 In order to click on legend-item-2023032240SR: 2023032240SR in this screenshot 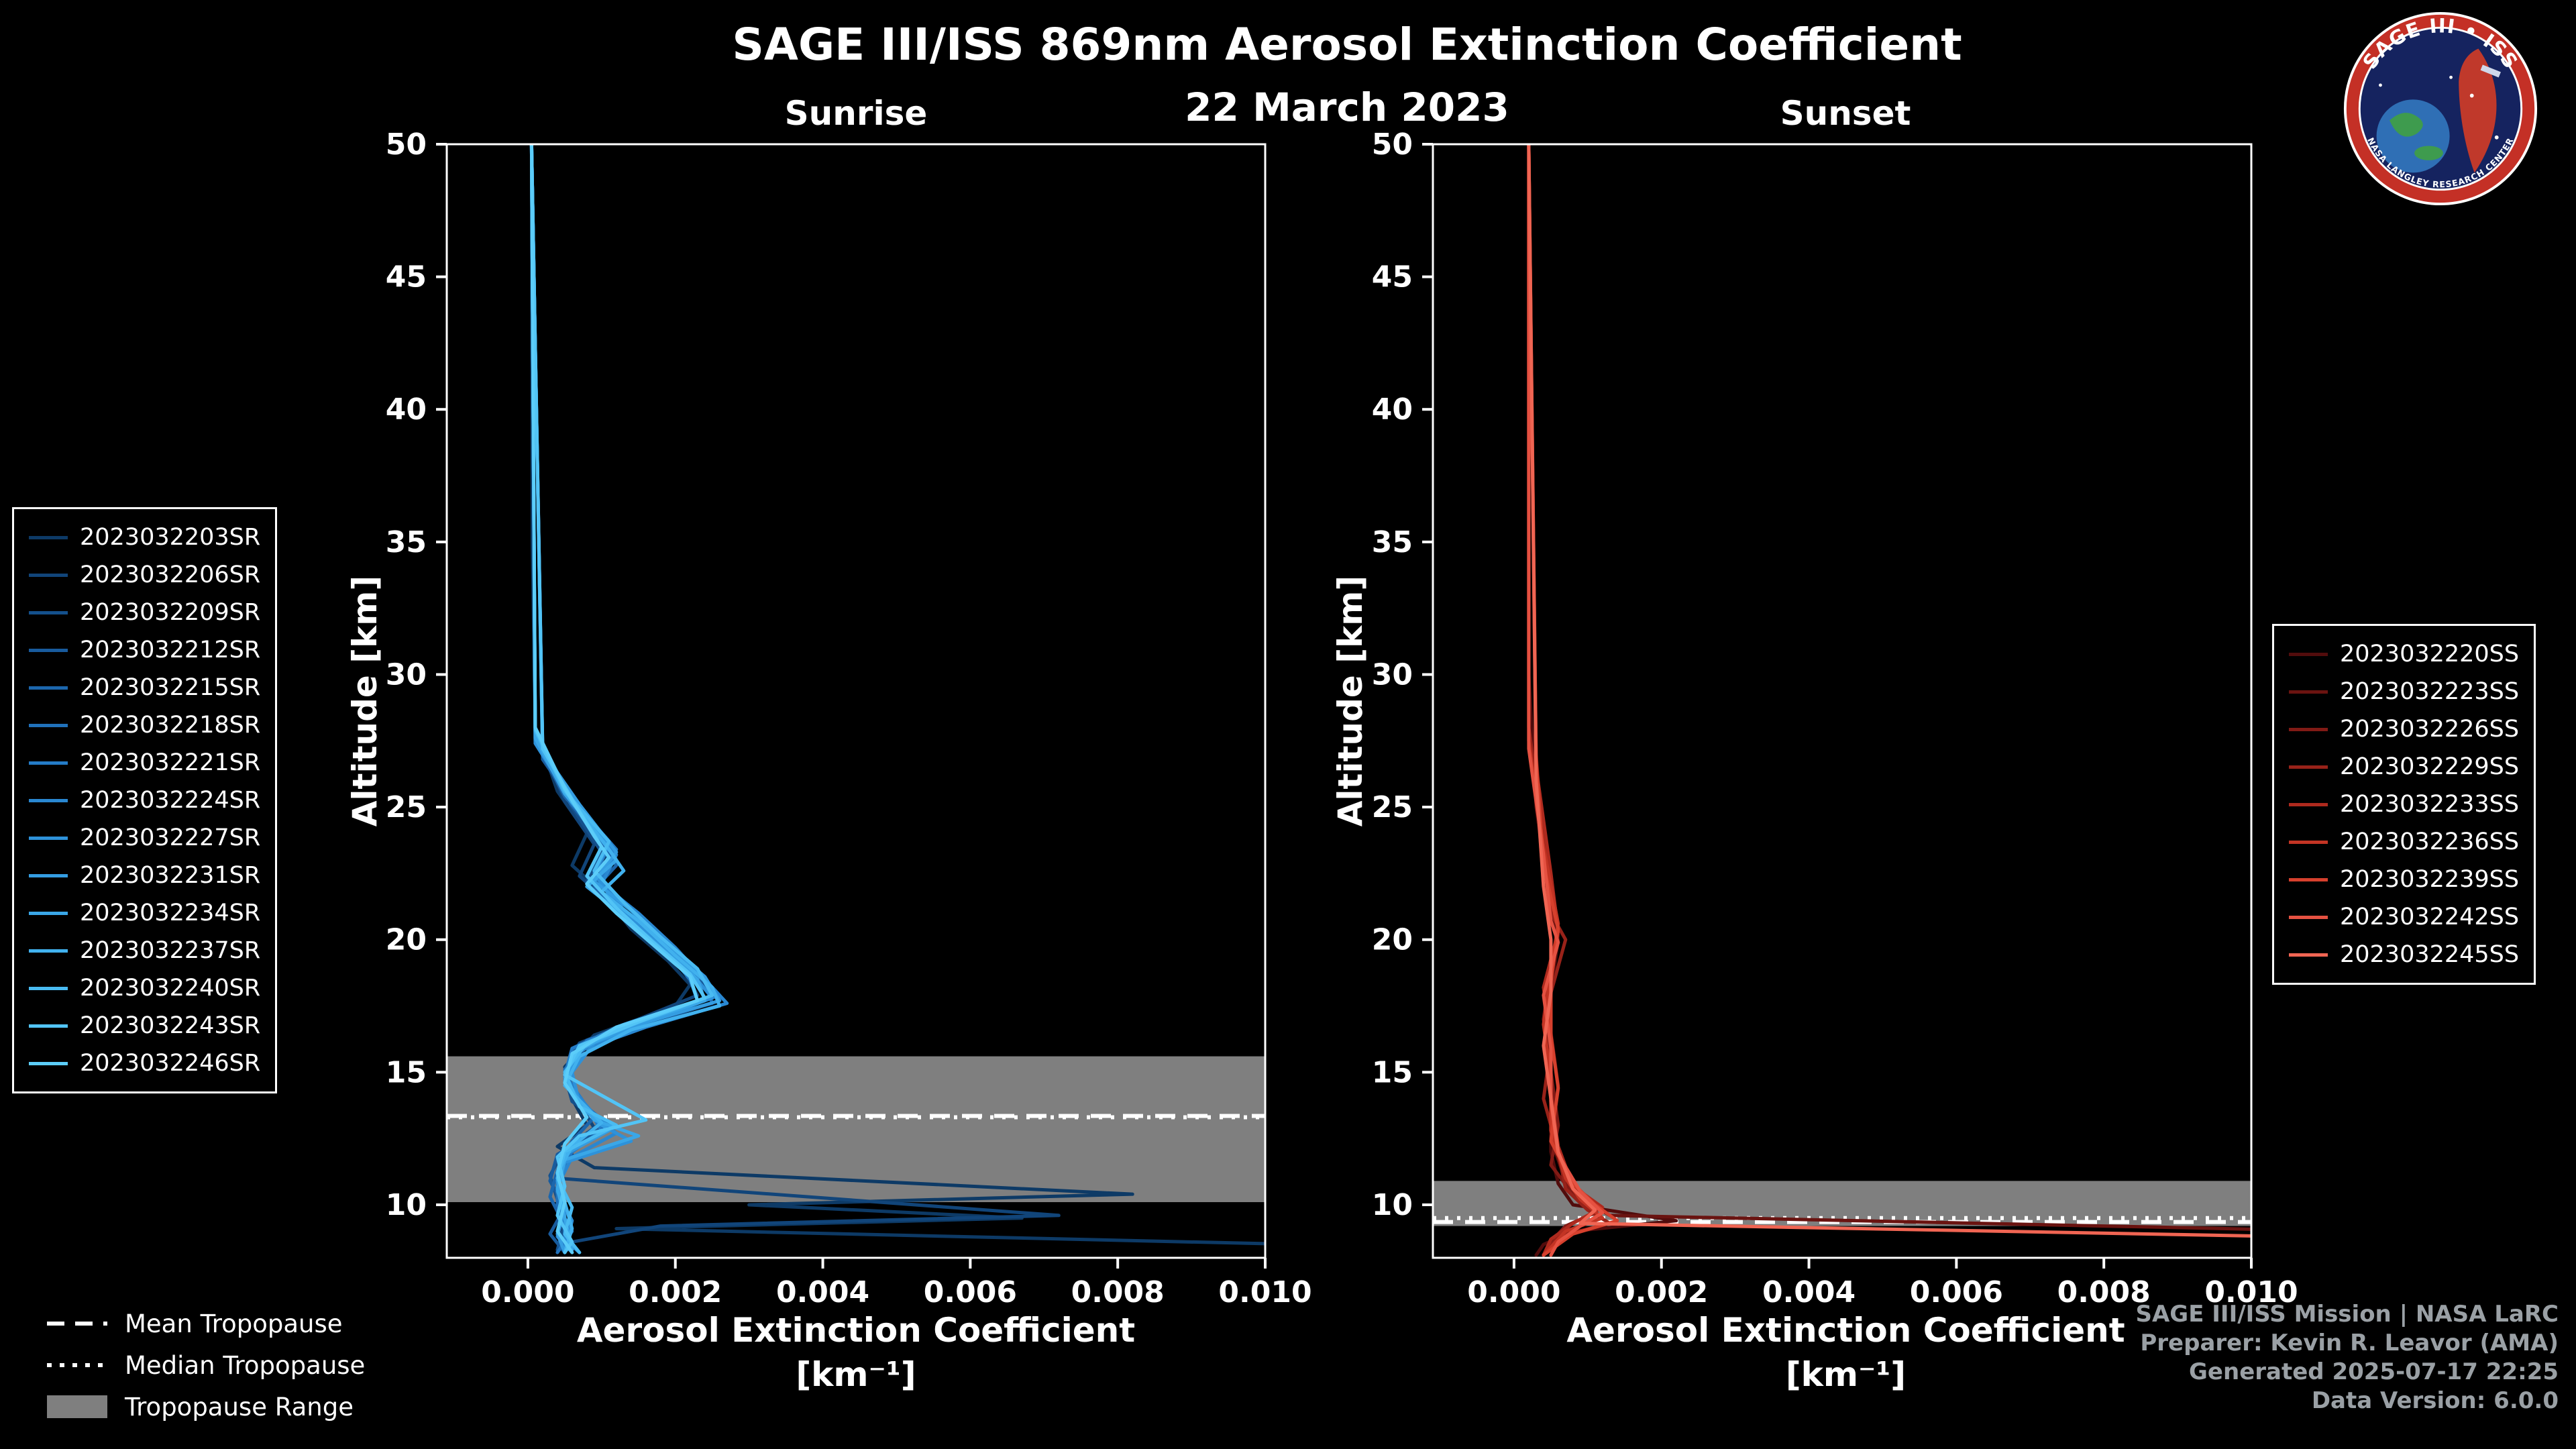, I will do `click(144, 988)`.